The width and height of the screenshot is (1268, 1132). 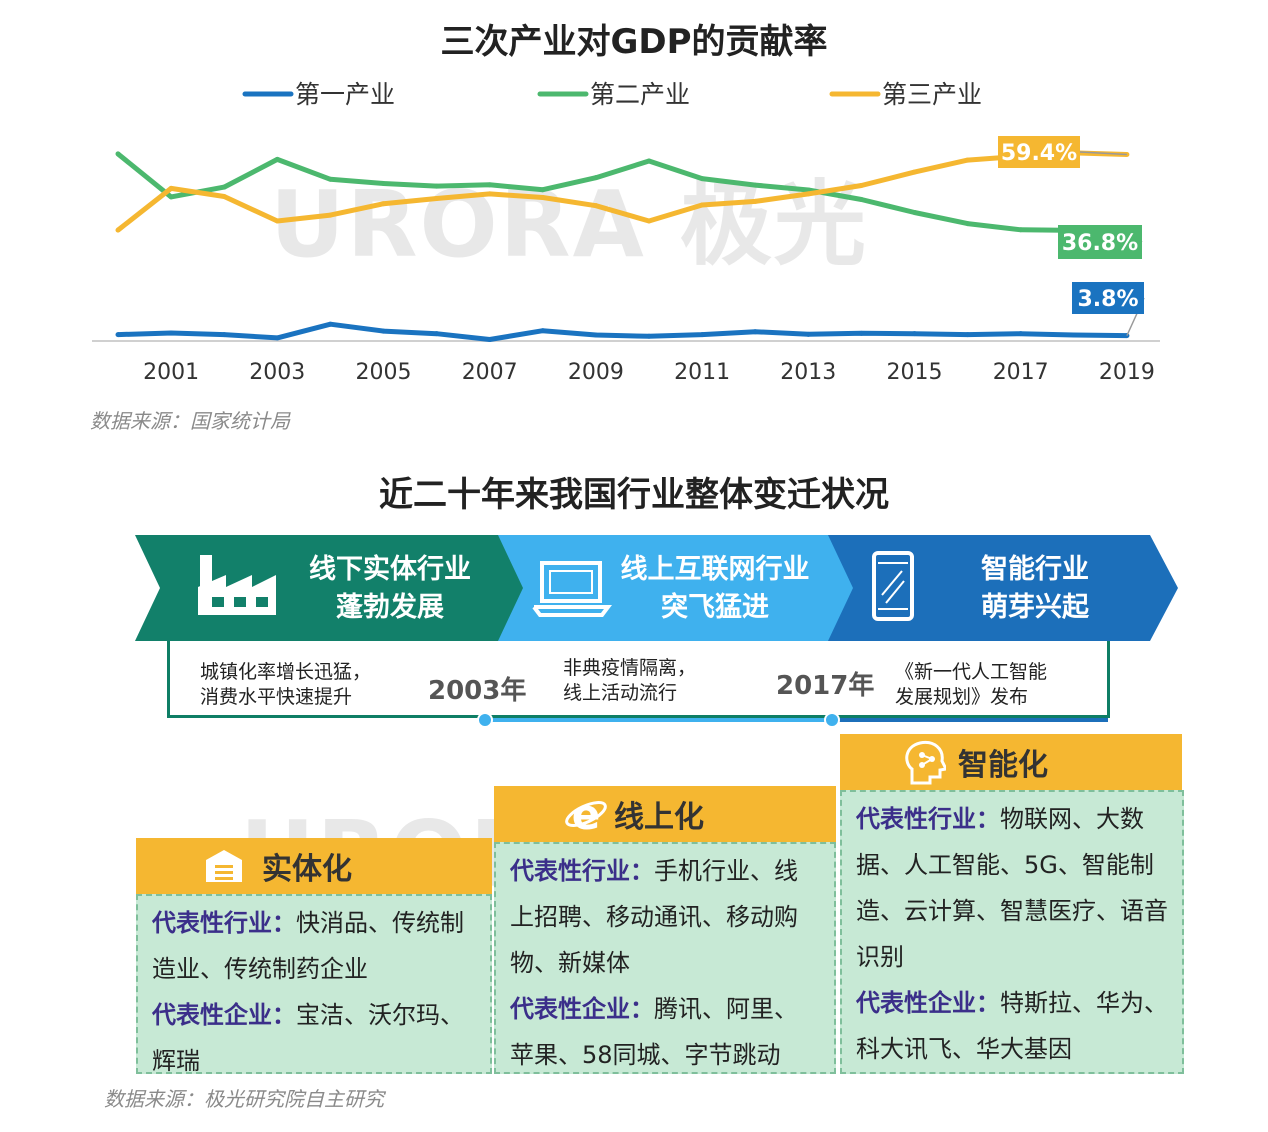 I want to click on stage-arrow-smart, so click(x=1003, y=588).